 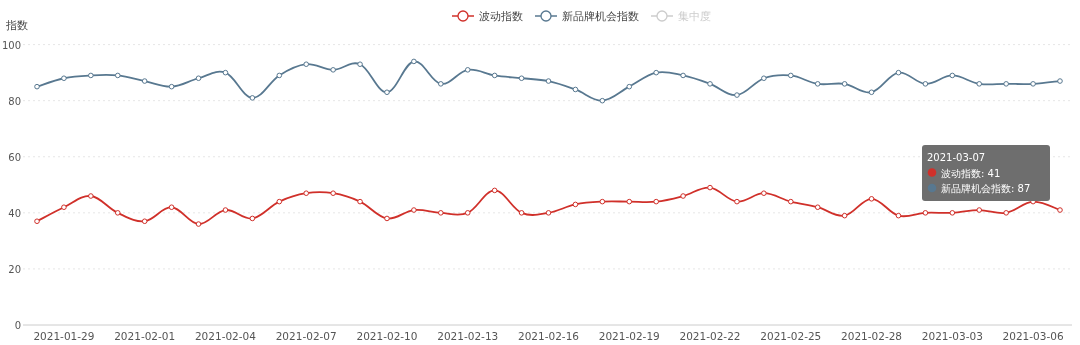 What do you see at coordinates (145, 336) in the screenshot?
I see `x-tick-label: 2021-02-01` at bounding box center [145, 336].